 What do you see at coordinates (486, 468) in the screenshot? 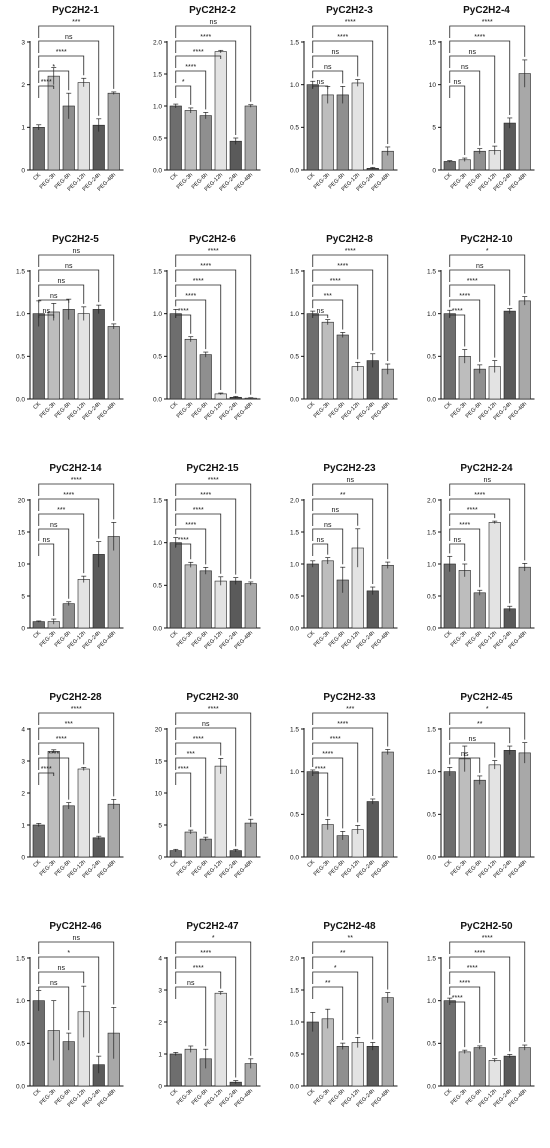
I see `panel-title: PyC2H2-24` at bounding box center [486, 468].